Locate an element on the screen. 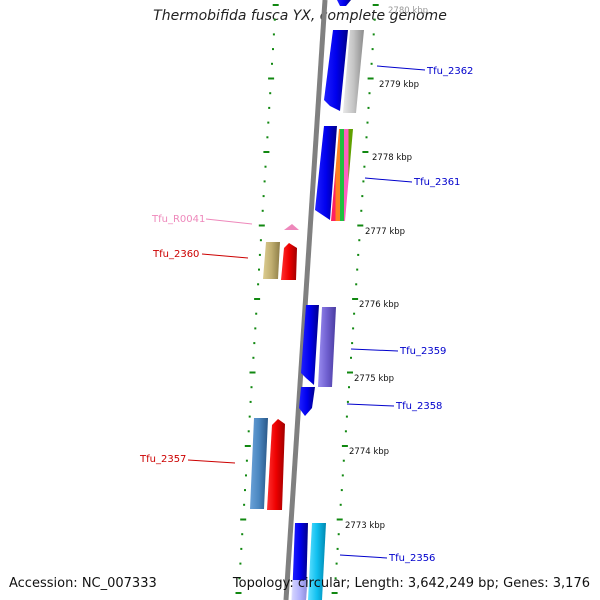 Image resolution: width=600 pixels, height=600 pixels. gene-label-tfu-2361: Tfu_2361 is located at coordinates (436, 182).